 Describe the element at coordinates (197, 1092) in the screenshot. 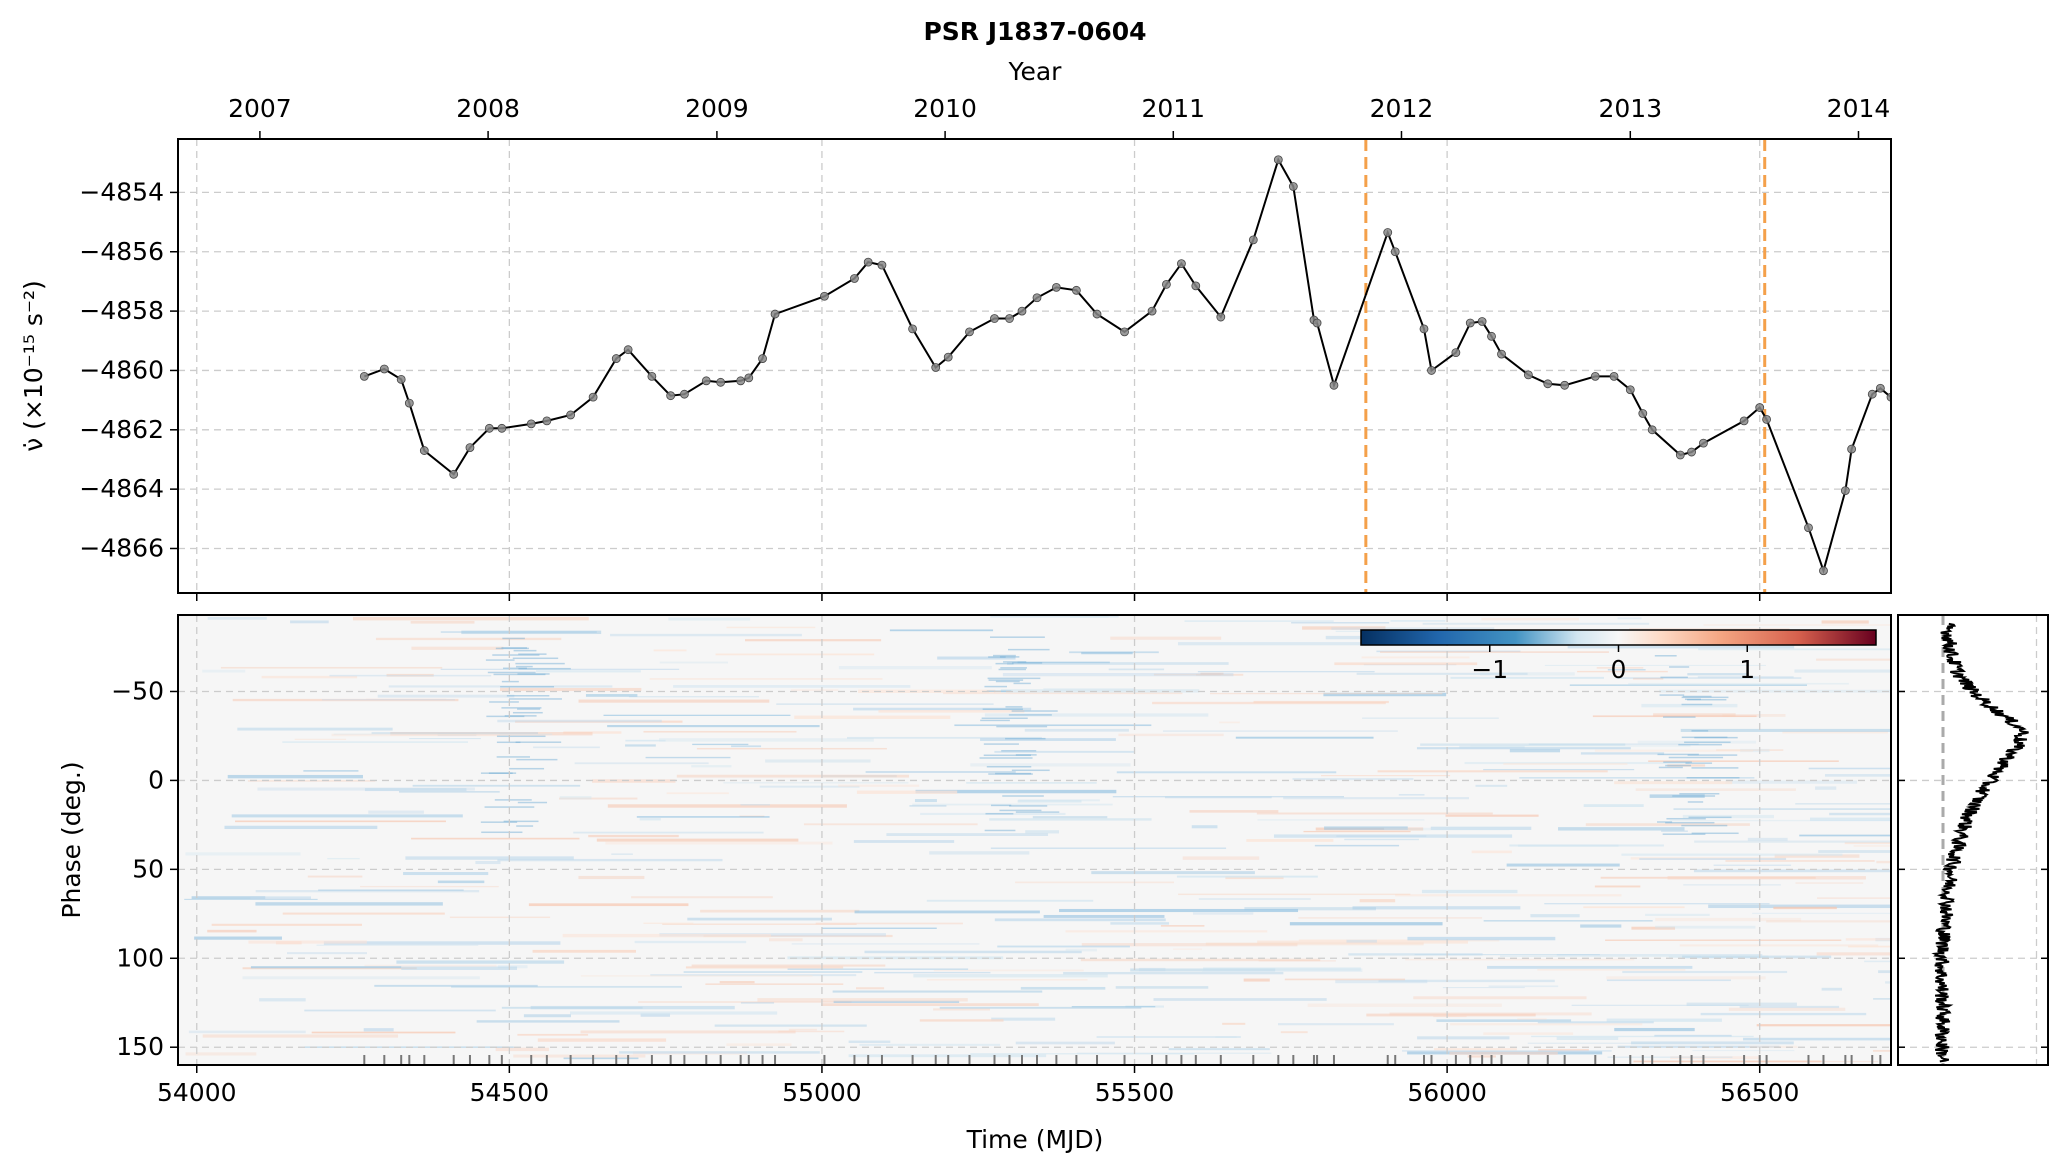

I see `x-tick-label: 54000` at that location.